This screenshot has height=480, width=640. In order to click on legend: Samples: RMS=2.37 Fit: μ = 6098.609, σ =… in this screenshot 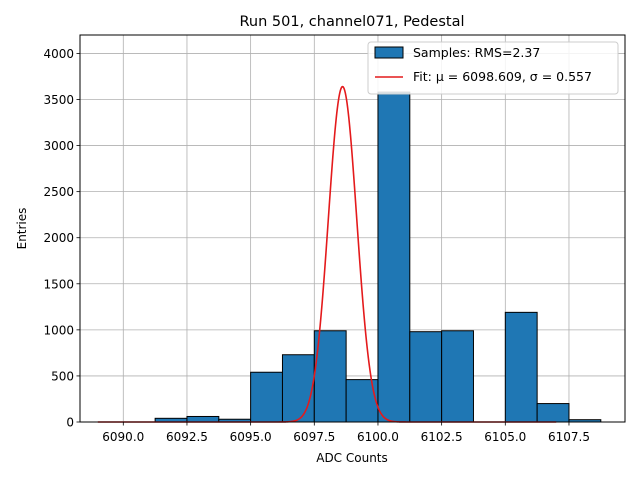, I will do `click(493, 68)`.